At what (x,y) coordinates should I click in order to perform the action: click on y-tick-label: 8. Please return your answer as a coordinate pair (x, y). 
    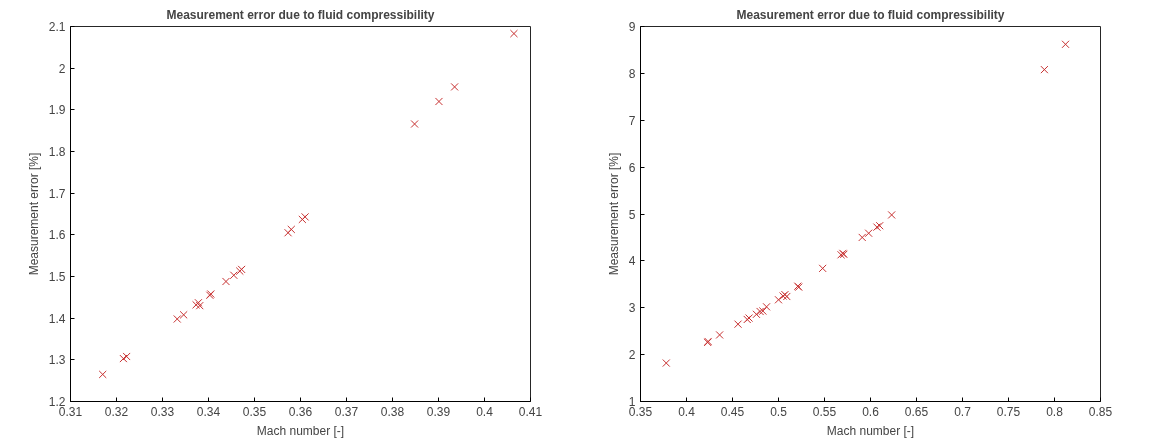
    Looking at the image, I should click on (632, 73).